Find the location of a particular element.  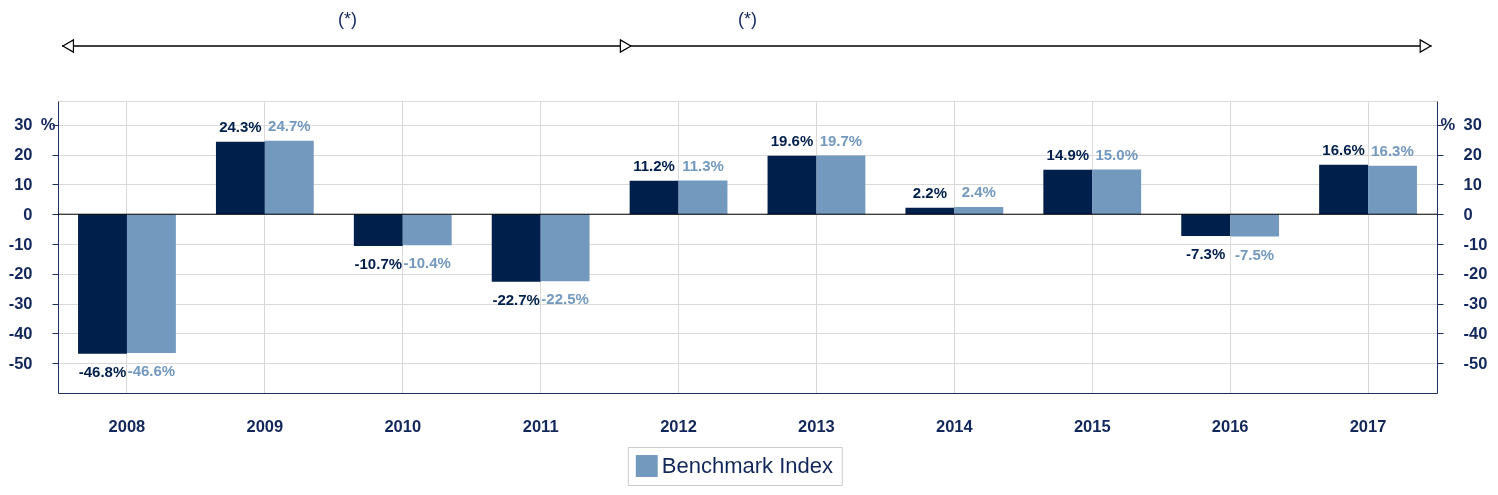

data-label: -7.5% is located at coordinates (1255, 254).